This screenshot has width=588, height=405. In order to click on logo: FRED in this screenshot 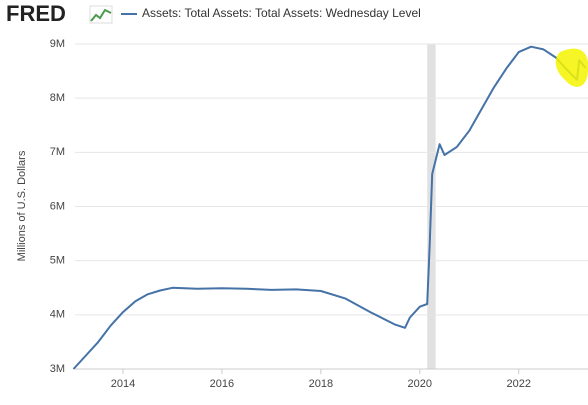, I will do `click(36, 13)`.